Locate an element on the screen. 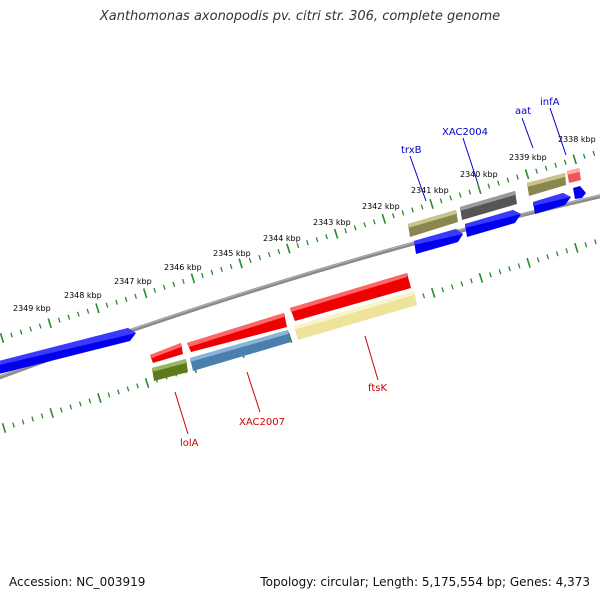 The height and width of the screenshot is (600, 600). ruler-label-2344: 2344 kbp is located at coordinates (282, 238).